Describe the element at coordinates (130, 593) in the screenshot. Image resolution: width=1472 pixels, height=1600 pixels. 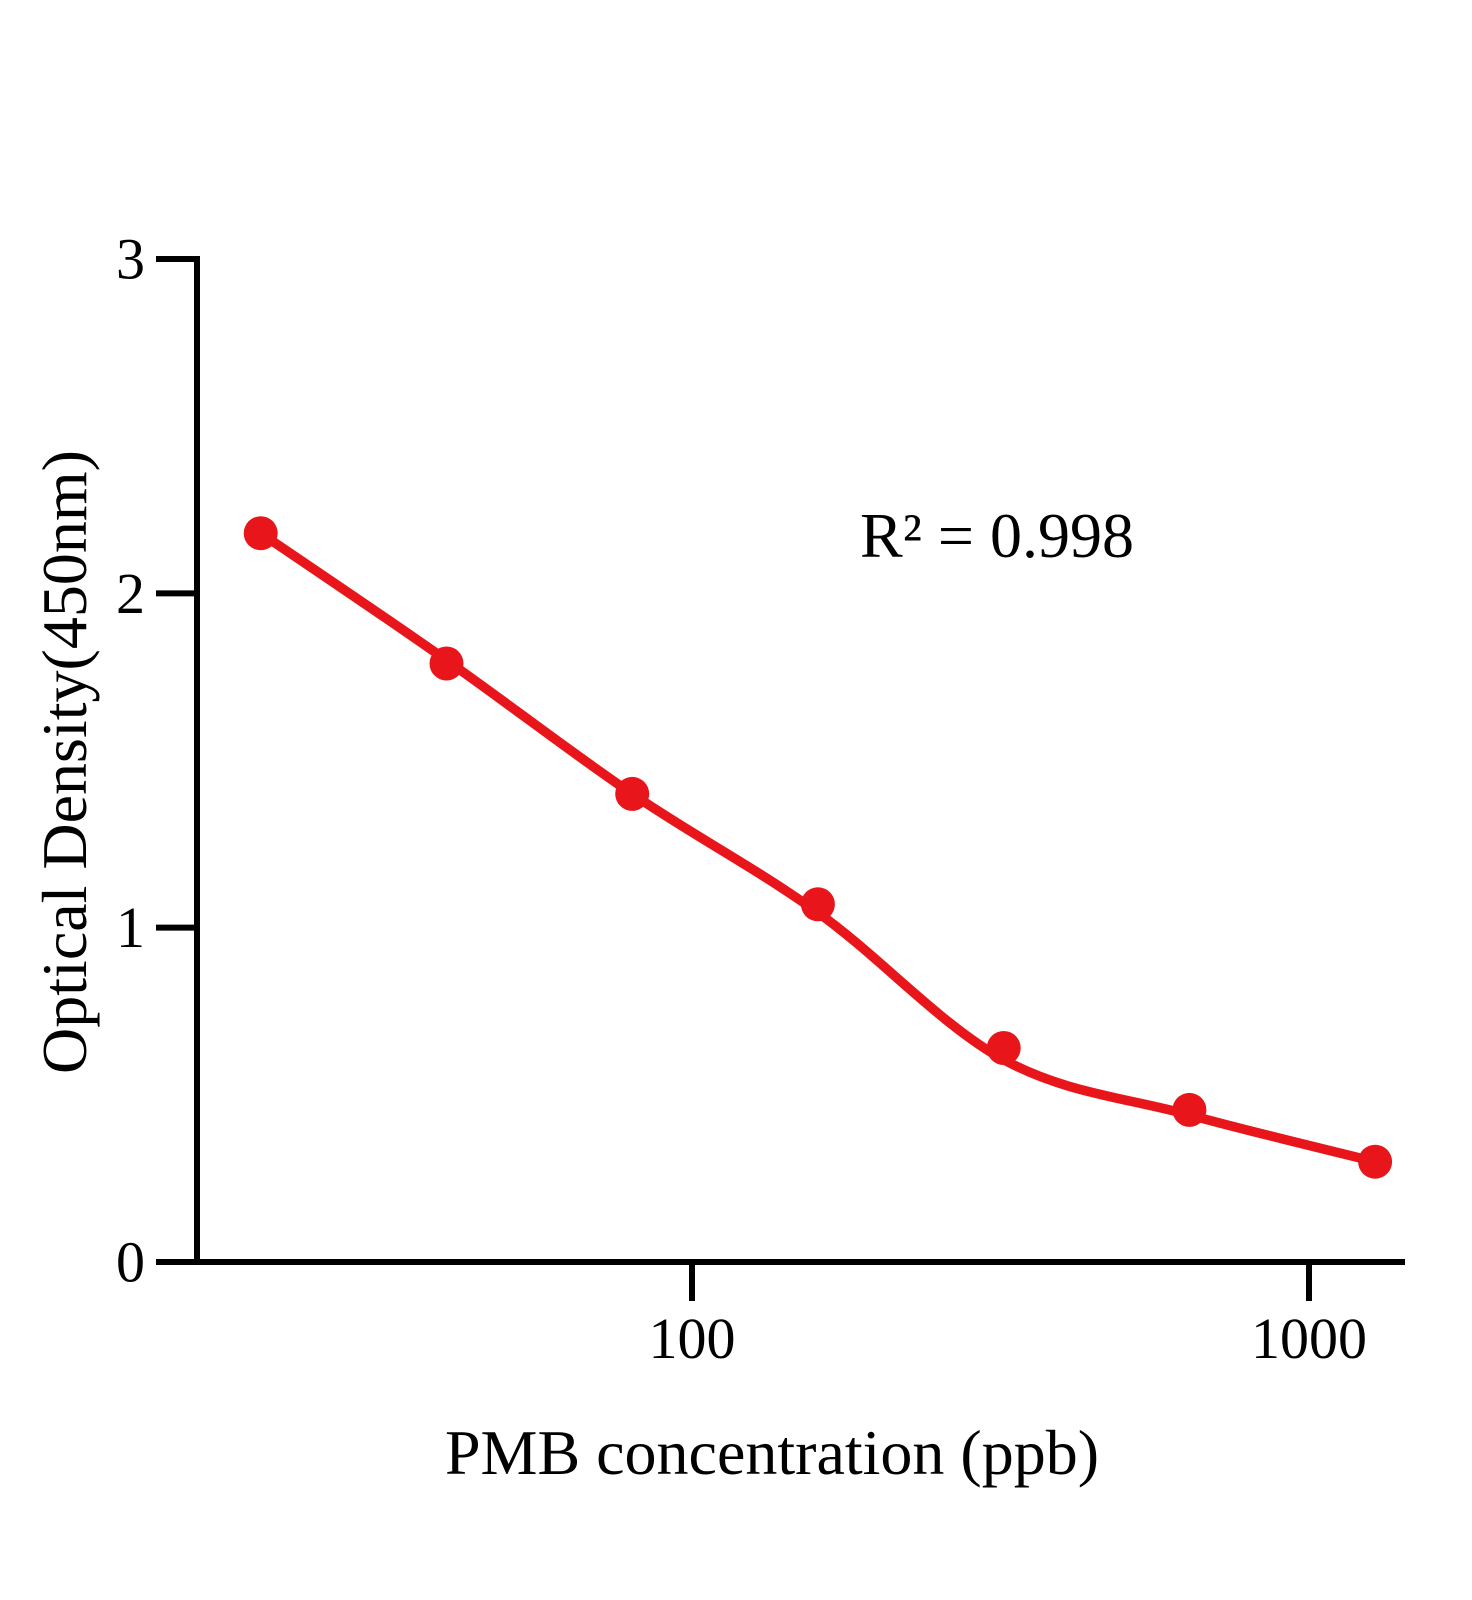
I see `y-tick-label: 2` at that location.